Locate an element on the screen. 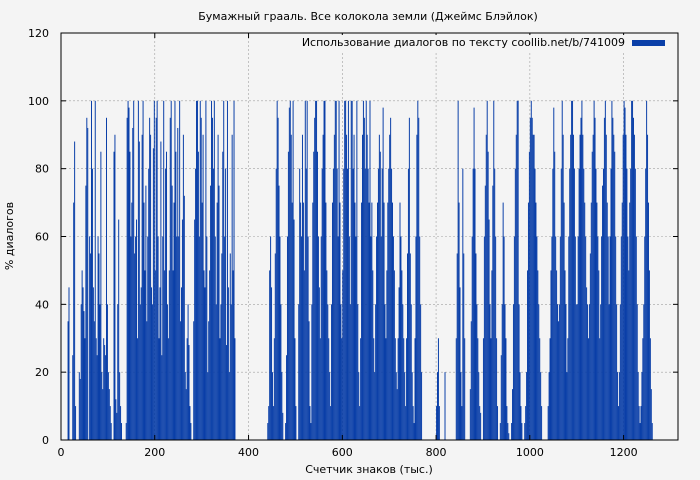  x-tick-label: 200 is located at coordinates (154, 452).